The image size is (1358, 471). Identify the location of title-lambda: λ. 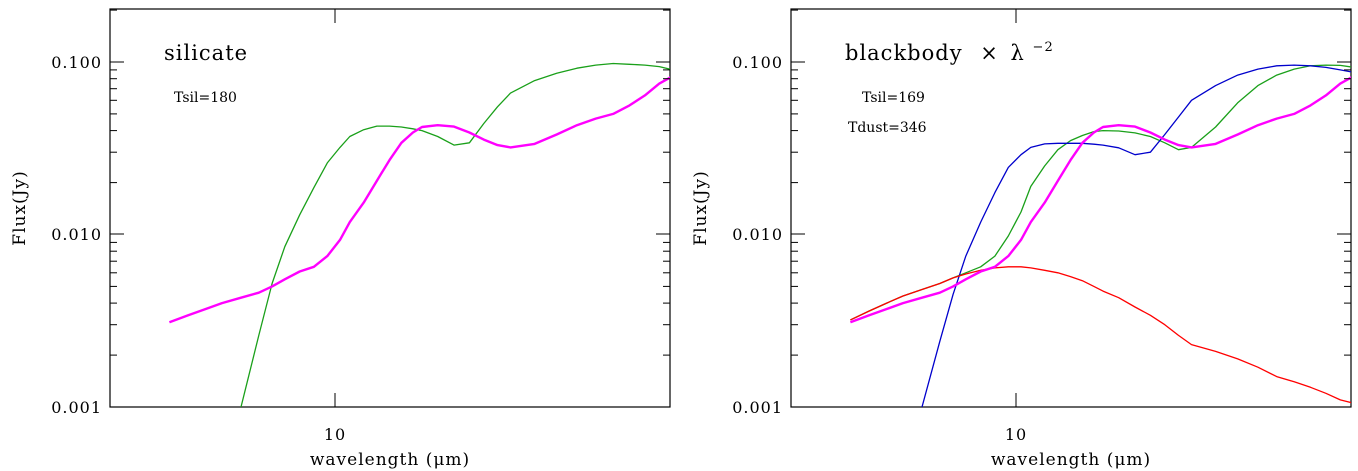
(1018, 53).